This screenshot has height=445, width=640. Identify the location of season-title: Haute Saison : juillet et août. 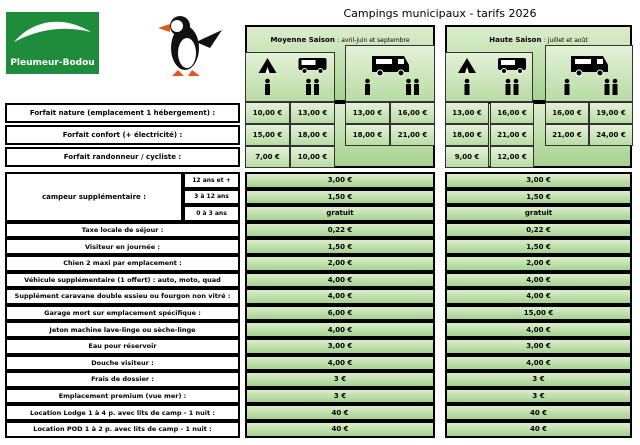
(538, 40).